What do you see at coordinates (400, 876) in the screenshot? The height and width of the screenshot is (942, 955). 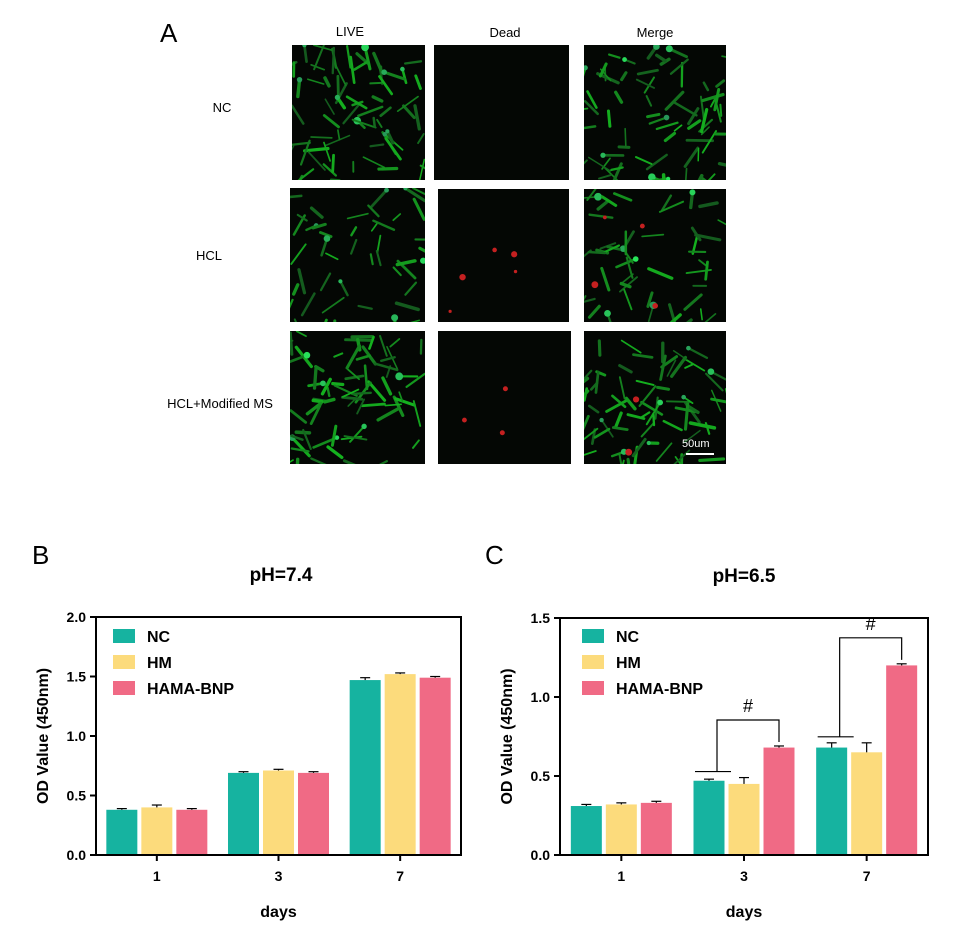 I see `x-tick-label: 7` at bounding box center [400, 876].